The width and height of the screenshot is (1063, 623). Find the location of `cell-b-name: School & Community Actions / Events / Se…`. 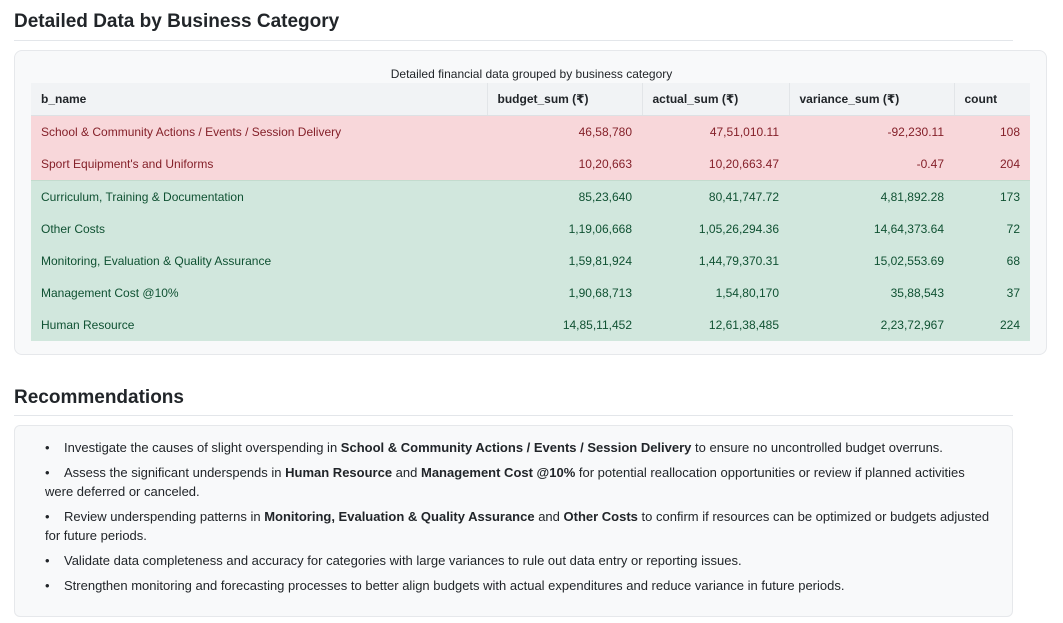

cell-b-name: School & Community Actions / Events / Se… is located at coordinates (259, 131).